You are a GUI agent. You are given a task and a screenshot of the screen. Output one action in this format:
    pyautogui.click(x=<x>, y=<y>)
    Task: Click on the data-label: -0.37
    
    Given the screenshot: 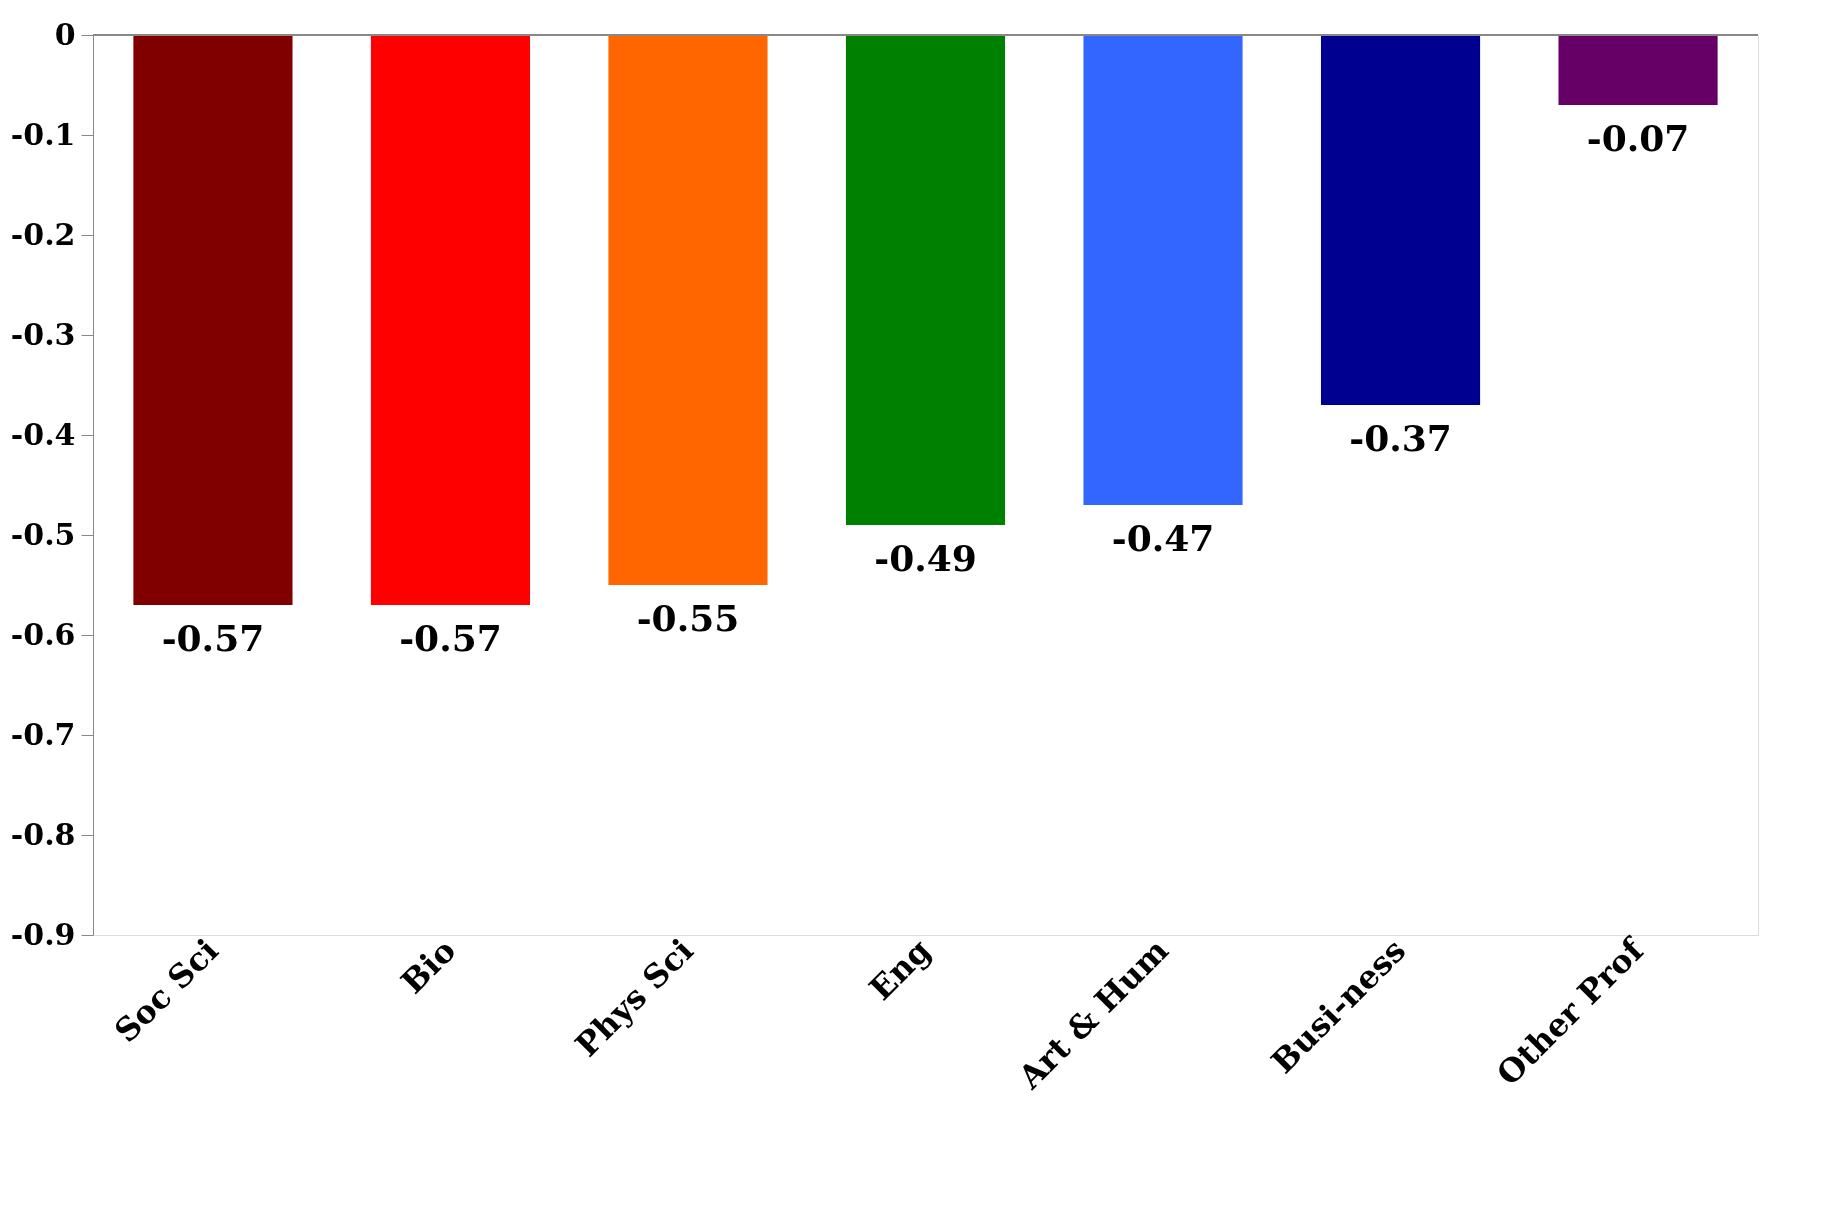 What is the action you would take?
    pyautogui.click(x=1400, y=438)
    